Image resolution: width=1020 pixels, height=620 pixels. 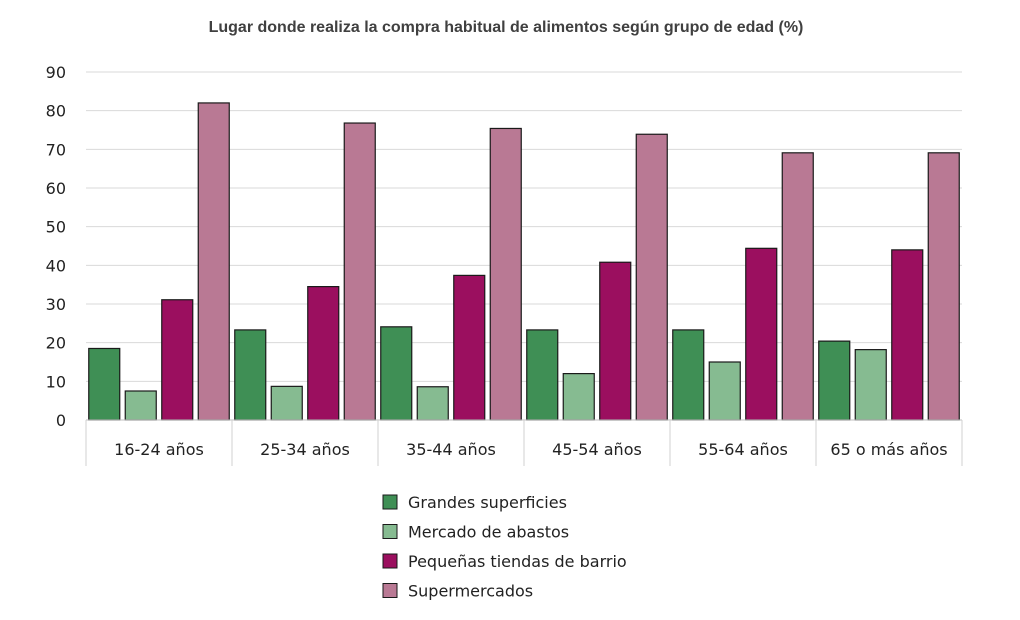 I want to click on x-category-label: 45-54 años, so click(x=597, y=449).